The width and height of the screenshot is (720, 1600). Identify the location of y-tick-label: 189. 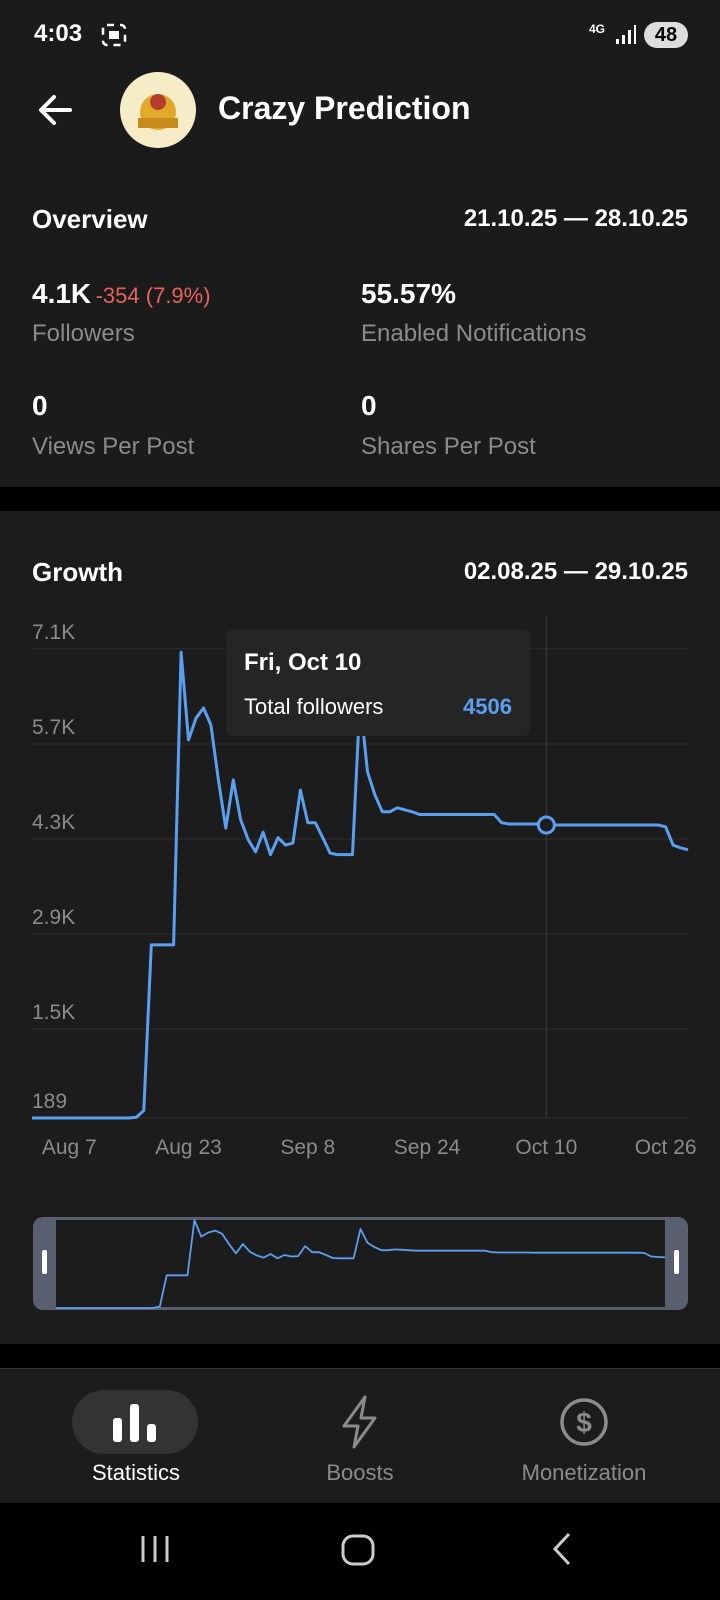
(49, 1101).